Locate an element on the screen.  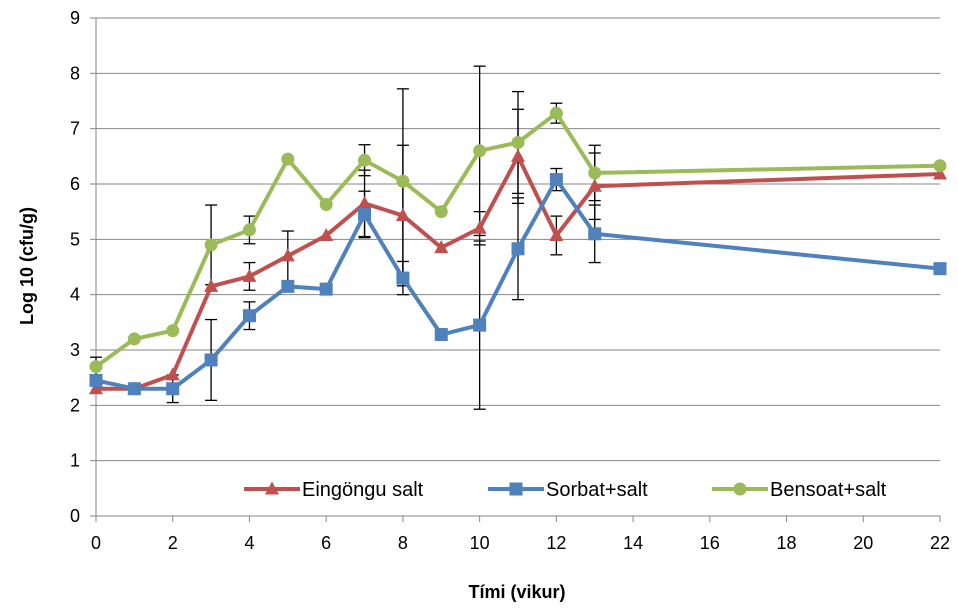
x-tick-label-2: 2 is located at coordinates (173, 543).